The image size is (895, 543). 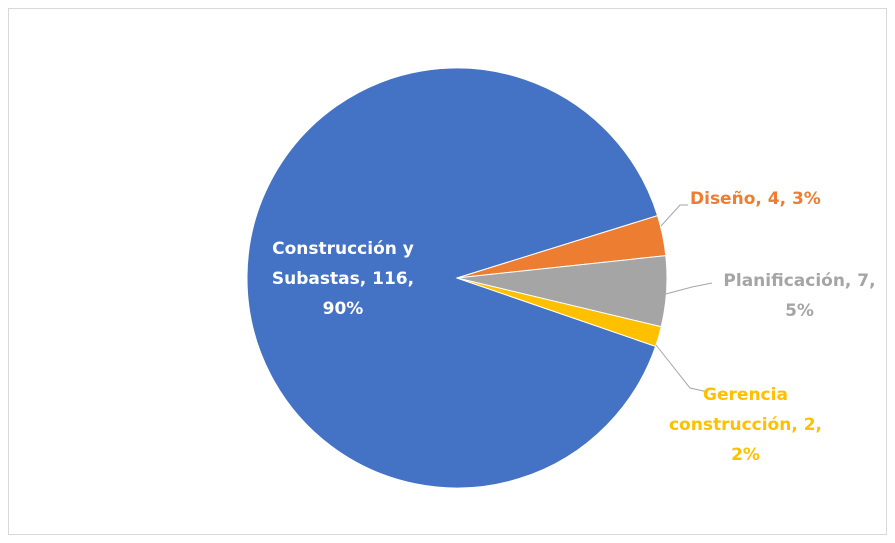 I want to click on data-label: Diseño, 4, 3%, so click(x=755, y=199).